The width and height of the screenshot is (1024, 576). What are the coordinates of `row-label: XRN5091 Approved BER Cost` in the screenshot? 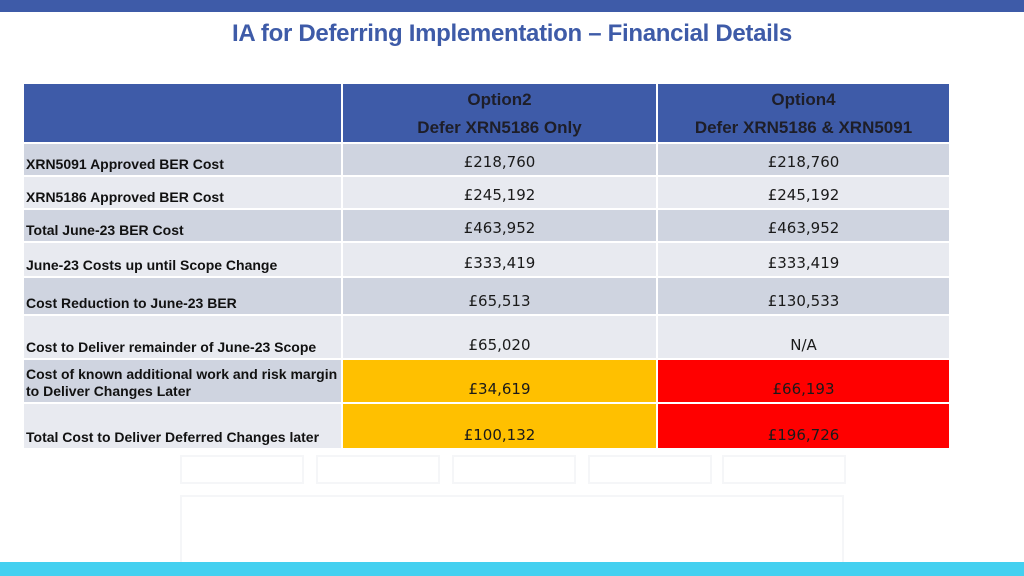 It's located at (125, 164).